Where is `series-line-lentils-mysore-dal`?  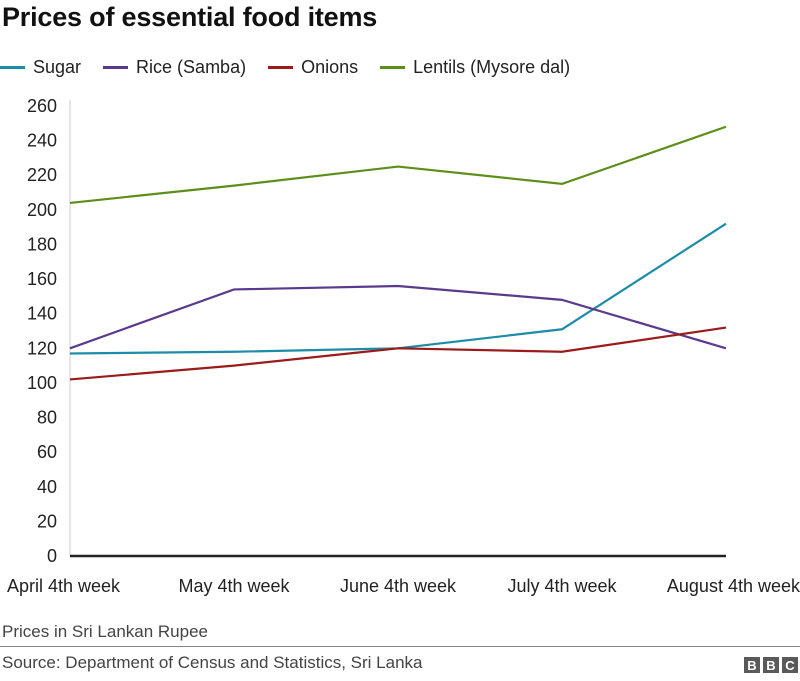
series-line-lentils-mysore-dal is located at coordinates (398, 165).